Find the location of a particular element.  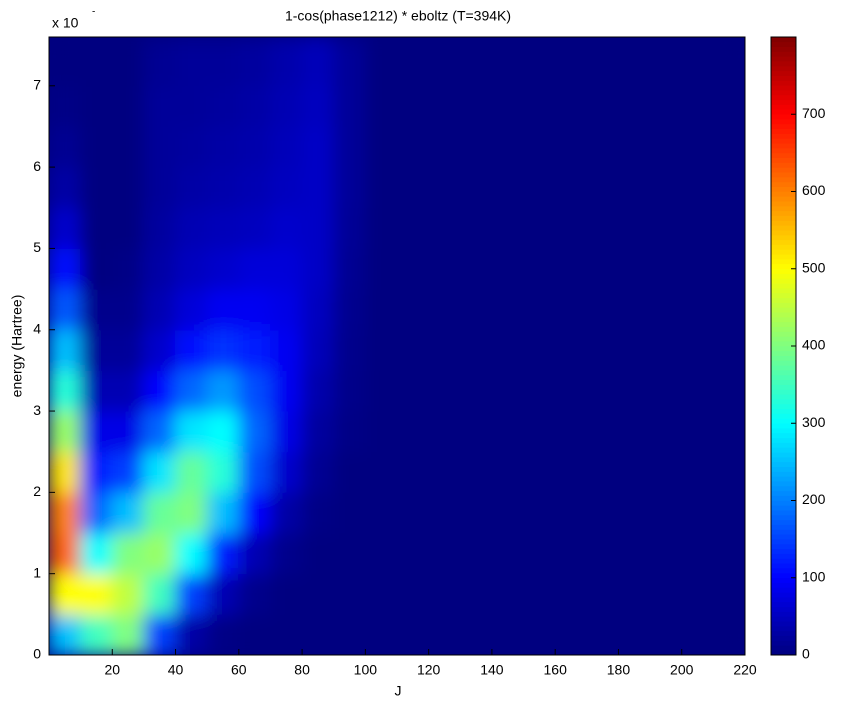

y-tick-label: 5 is located at coordinates (37, 247).